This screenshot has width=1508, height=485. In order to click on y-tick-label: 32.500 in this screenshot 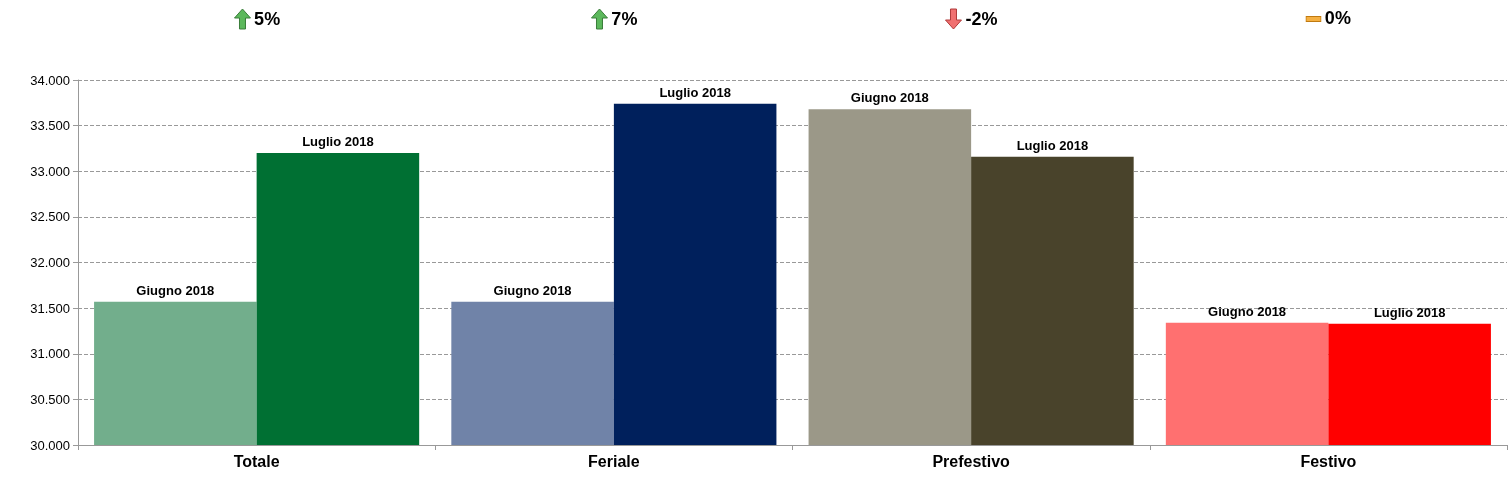, I will do `click(50, 217)`.